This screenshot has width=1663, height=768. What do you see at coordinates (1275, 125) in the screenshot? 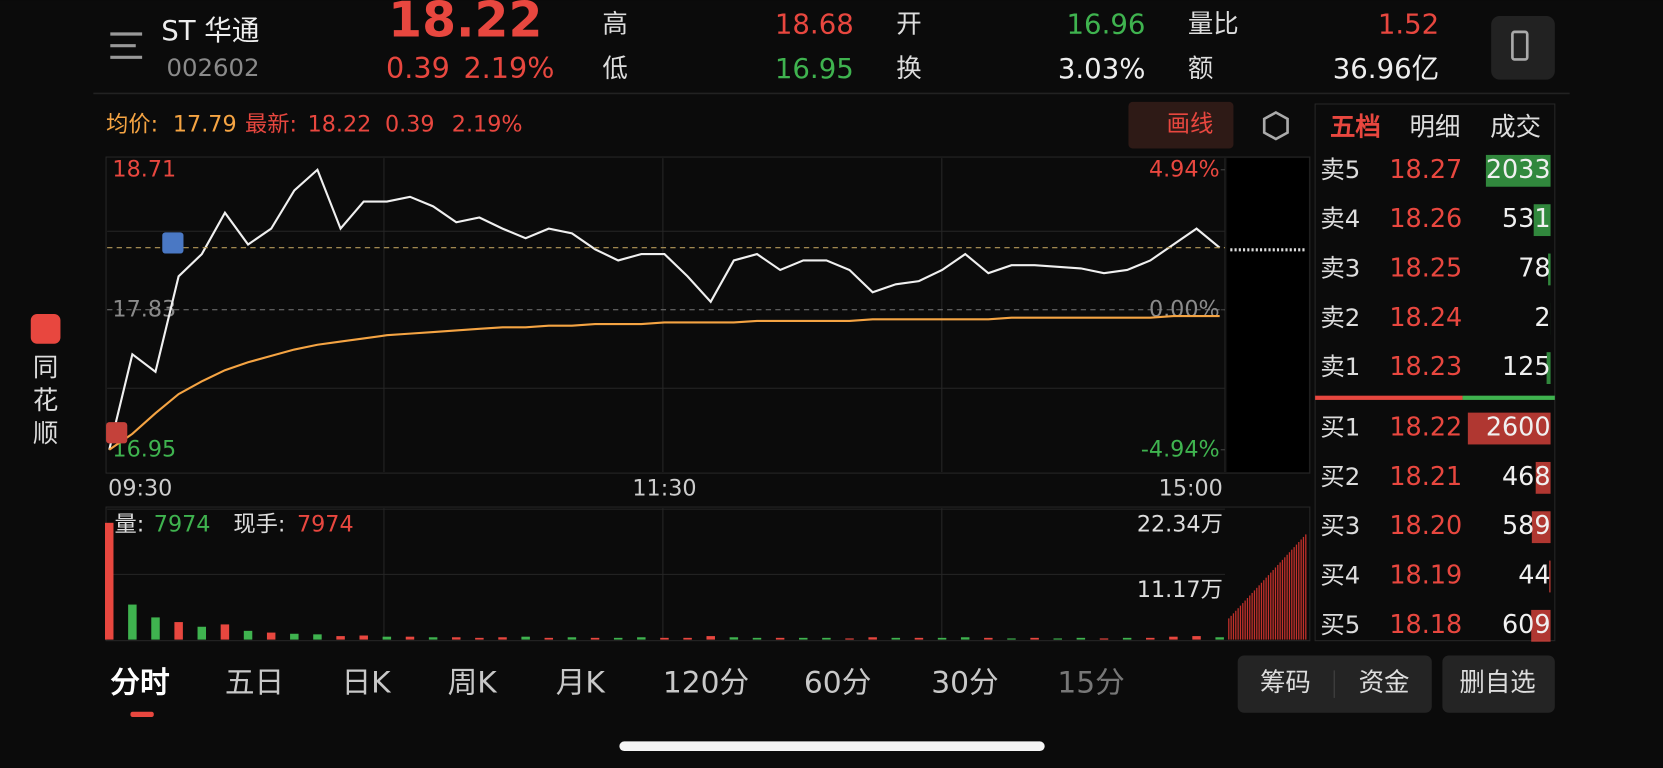
I see `settings-icon` at bounding box center [1275, 125].